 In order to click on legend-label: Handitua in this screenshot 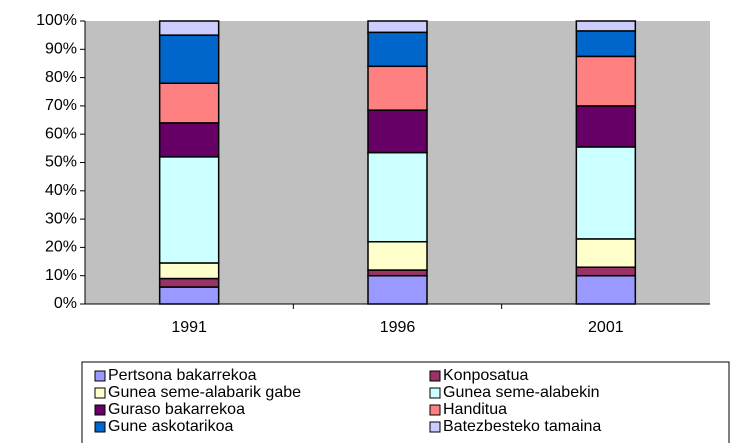, I will do `click(475, 409)`.